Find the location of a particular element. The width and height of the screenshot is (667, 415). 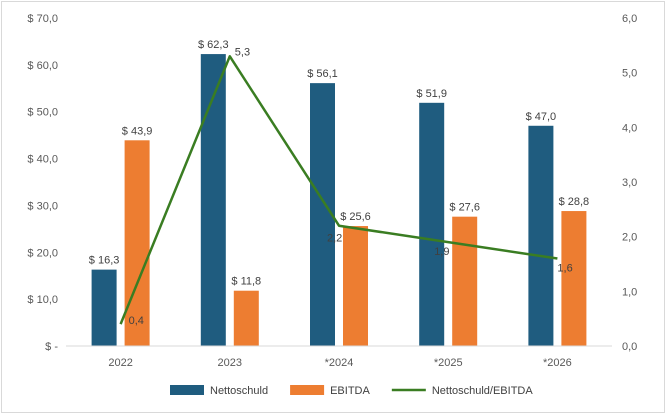

x-tick-label: 2023 is located at coordinates (230, 363).